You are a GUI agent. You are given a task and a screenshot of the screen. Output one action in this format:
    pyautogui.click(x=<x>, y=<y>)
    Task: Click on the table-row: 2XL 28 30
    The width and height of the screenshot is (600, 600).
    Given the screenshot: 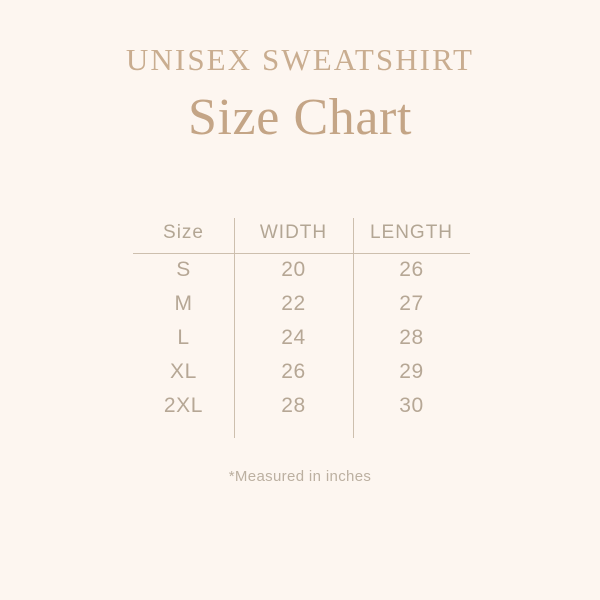 What is the action you would take?
    pyautogui.click(x=301, y=406)
    